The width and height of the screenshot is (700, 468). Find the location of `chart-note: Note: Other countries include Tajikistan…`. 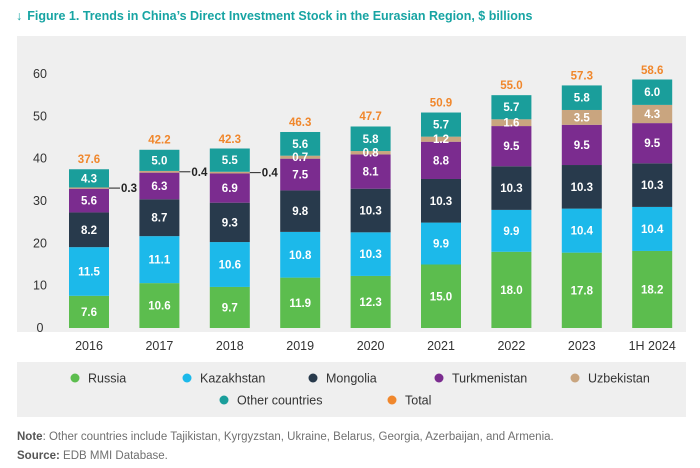

chart-note: Note: Other countries include Tajikistan… is located at coordinates (285, 437).